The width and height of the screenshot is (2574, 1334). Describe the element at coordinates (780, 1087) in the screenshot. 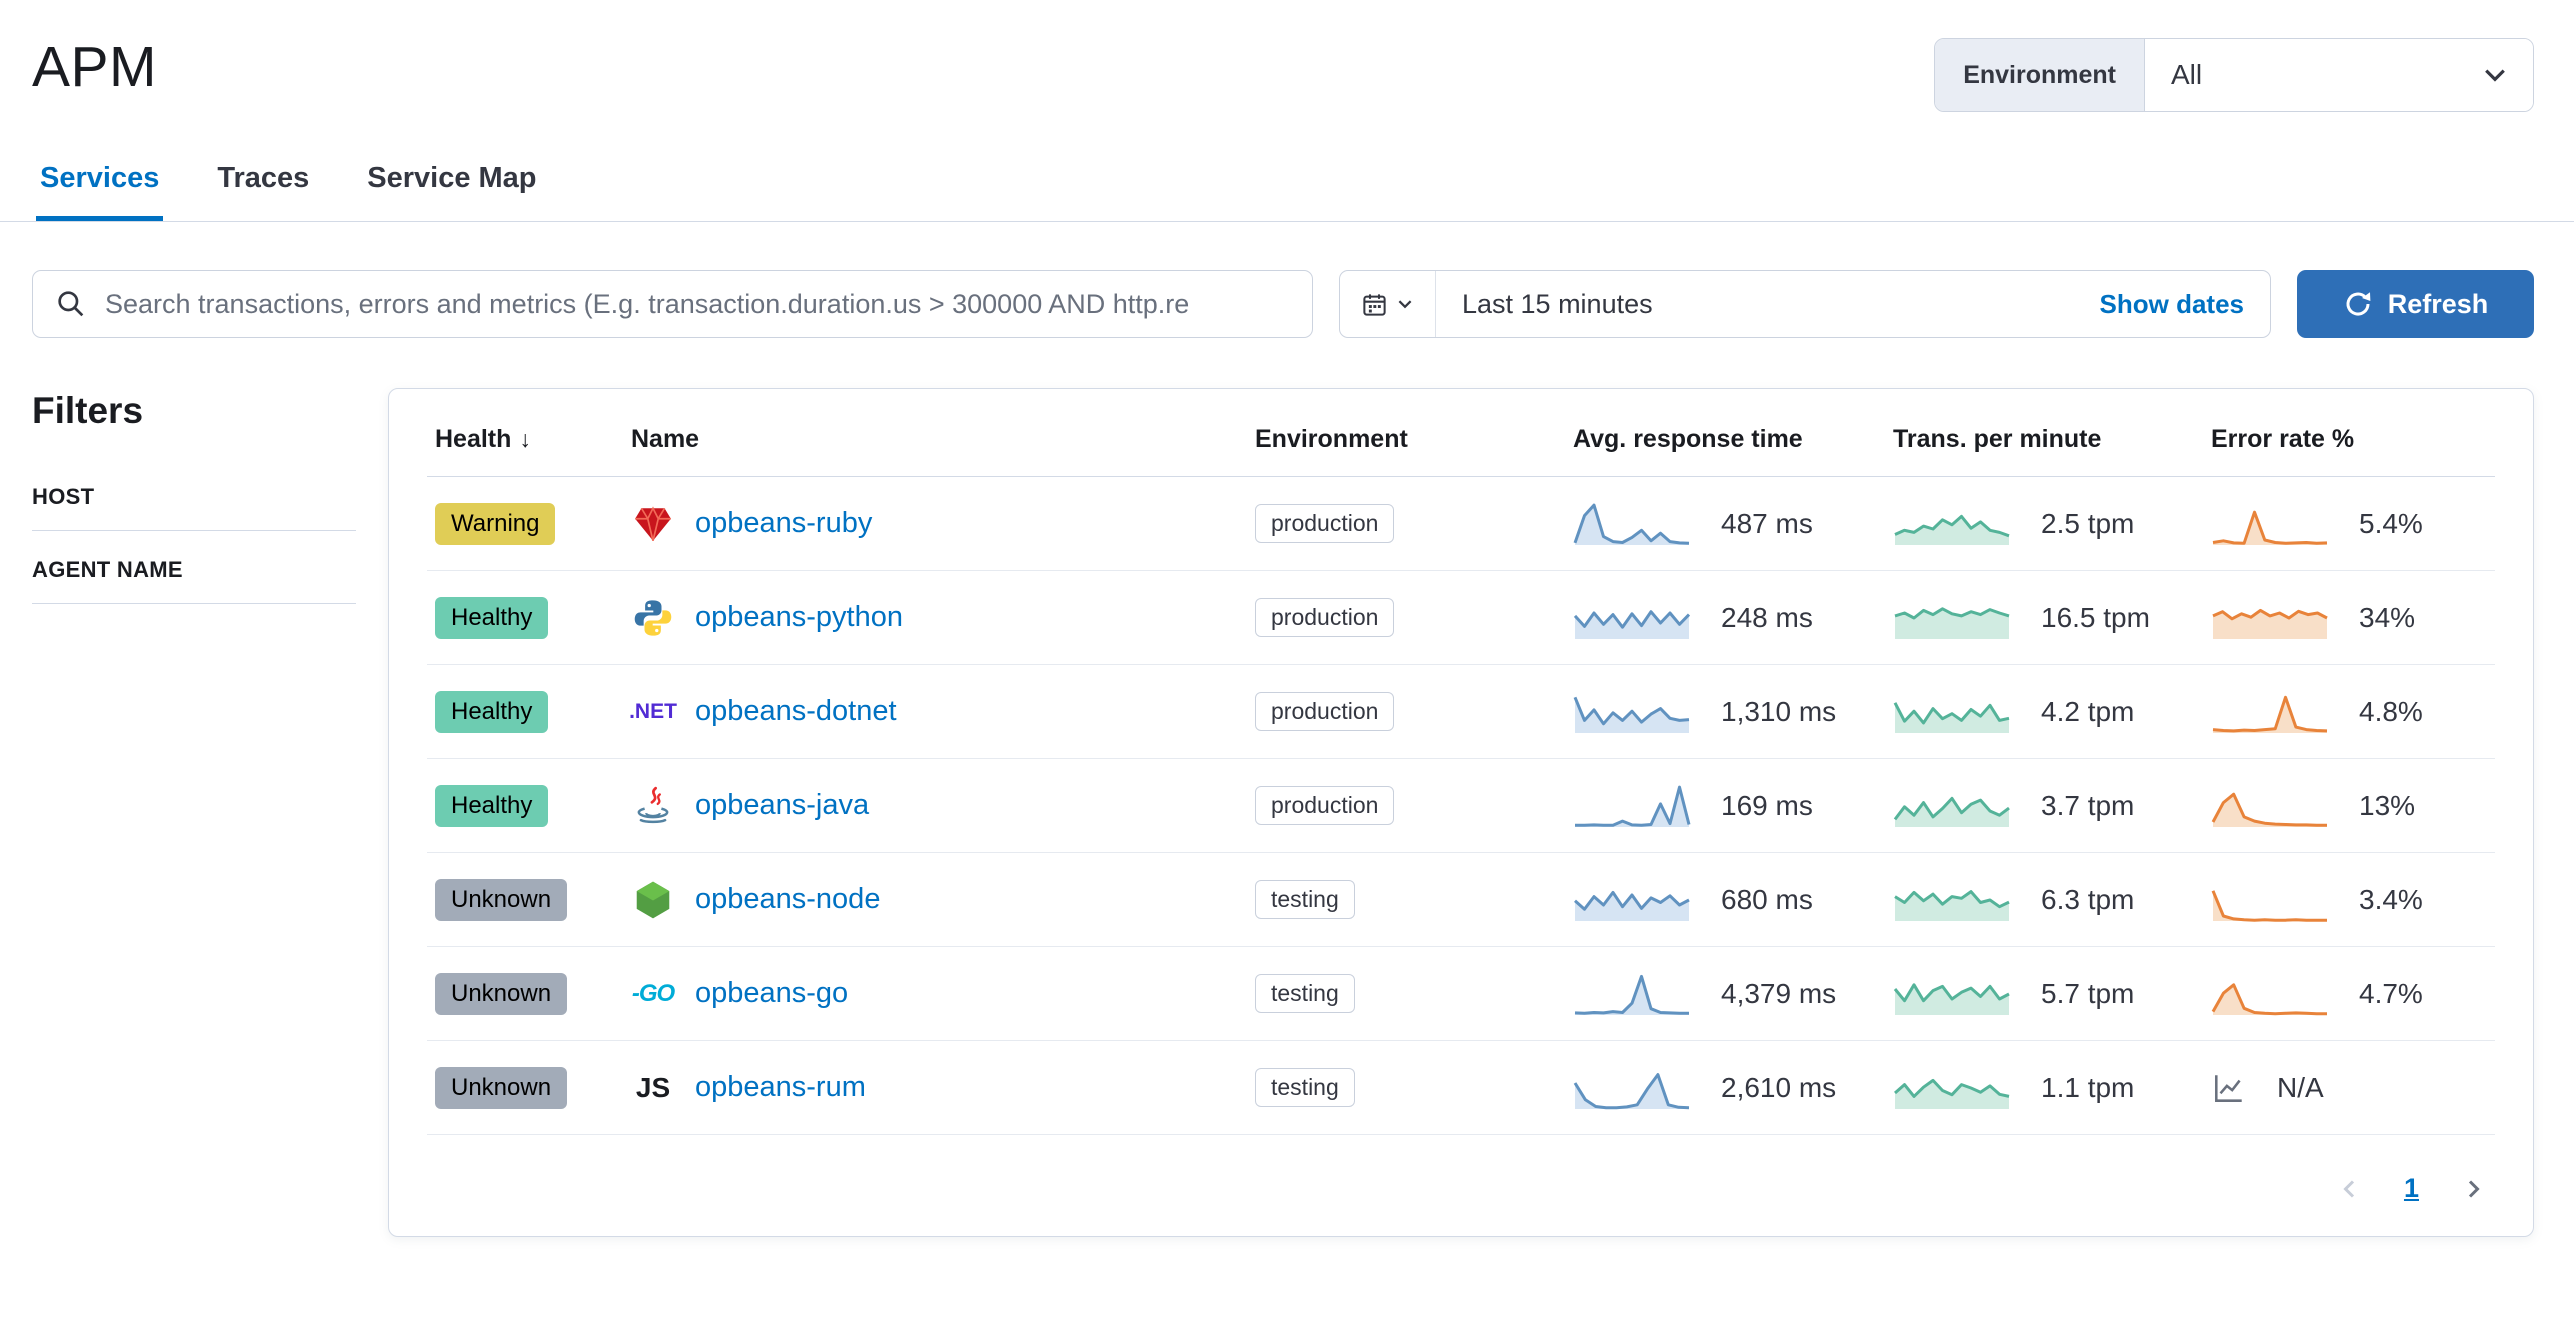

I see `service-link: opbeans-rum` at that location.